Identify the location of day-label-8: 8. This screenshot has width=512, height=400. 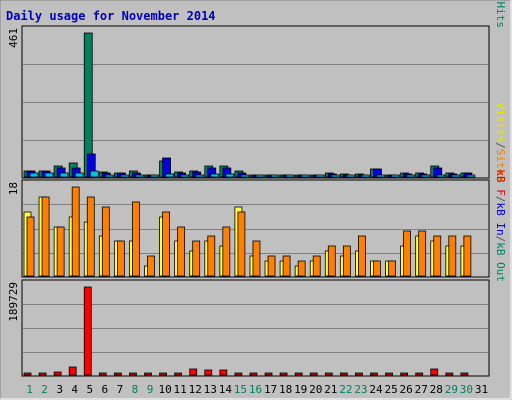
(135, 389).